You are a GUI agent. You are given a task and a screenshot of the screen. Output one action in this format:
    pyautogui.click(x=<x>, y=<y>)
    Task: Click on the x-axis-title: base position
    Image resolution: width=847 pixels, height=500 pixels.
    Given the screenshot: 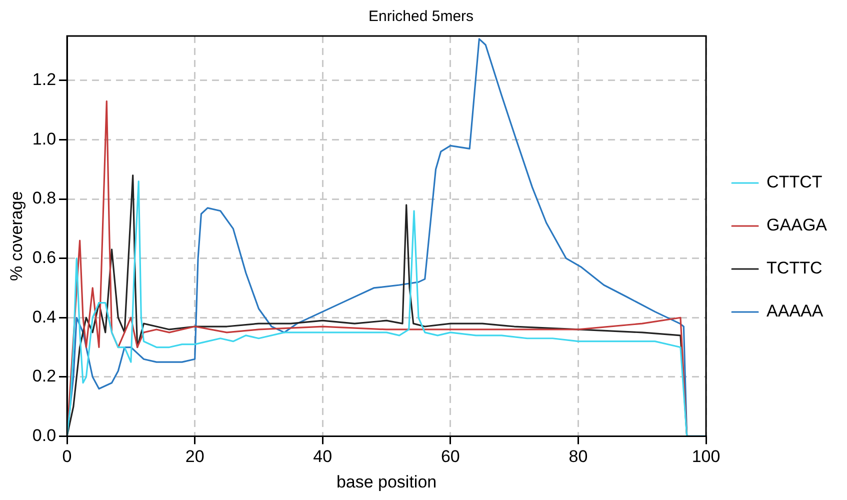 What is the action you would take?
    pyautogui.click(x=386, y=482)
    